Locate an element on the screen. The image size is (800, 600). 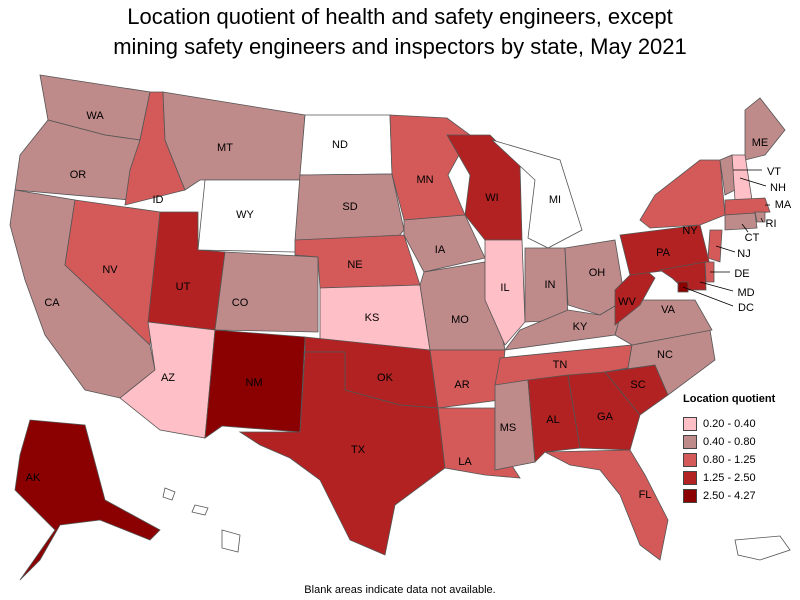
state-label-ak: AK is located at coordinates (33, 478).